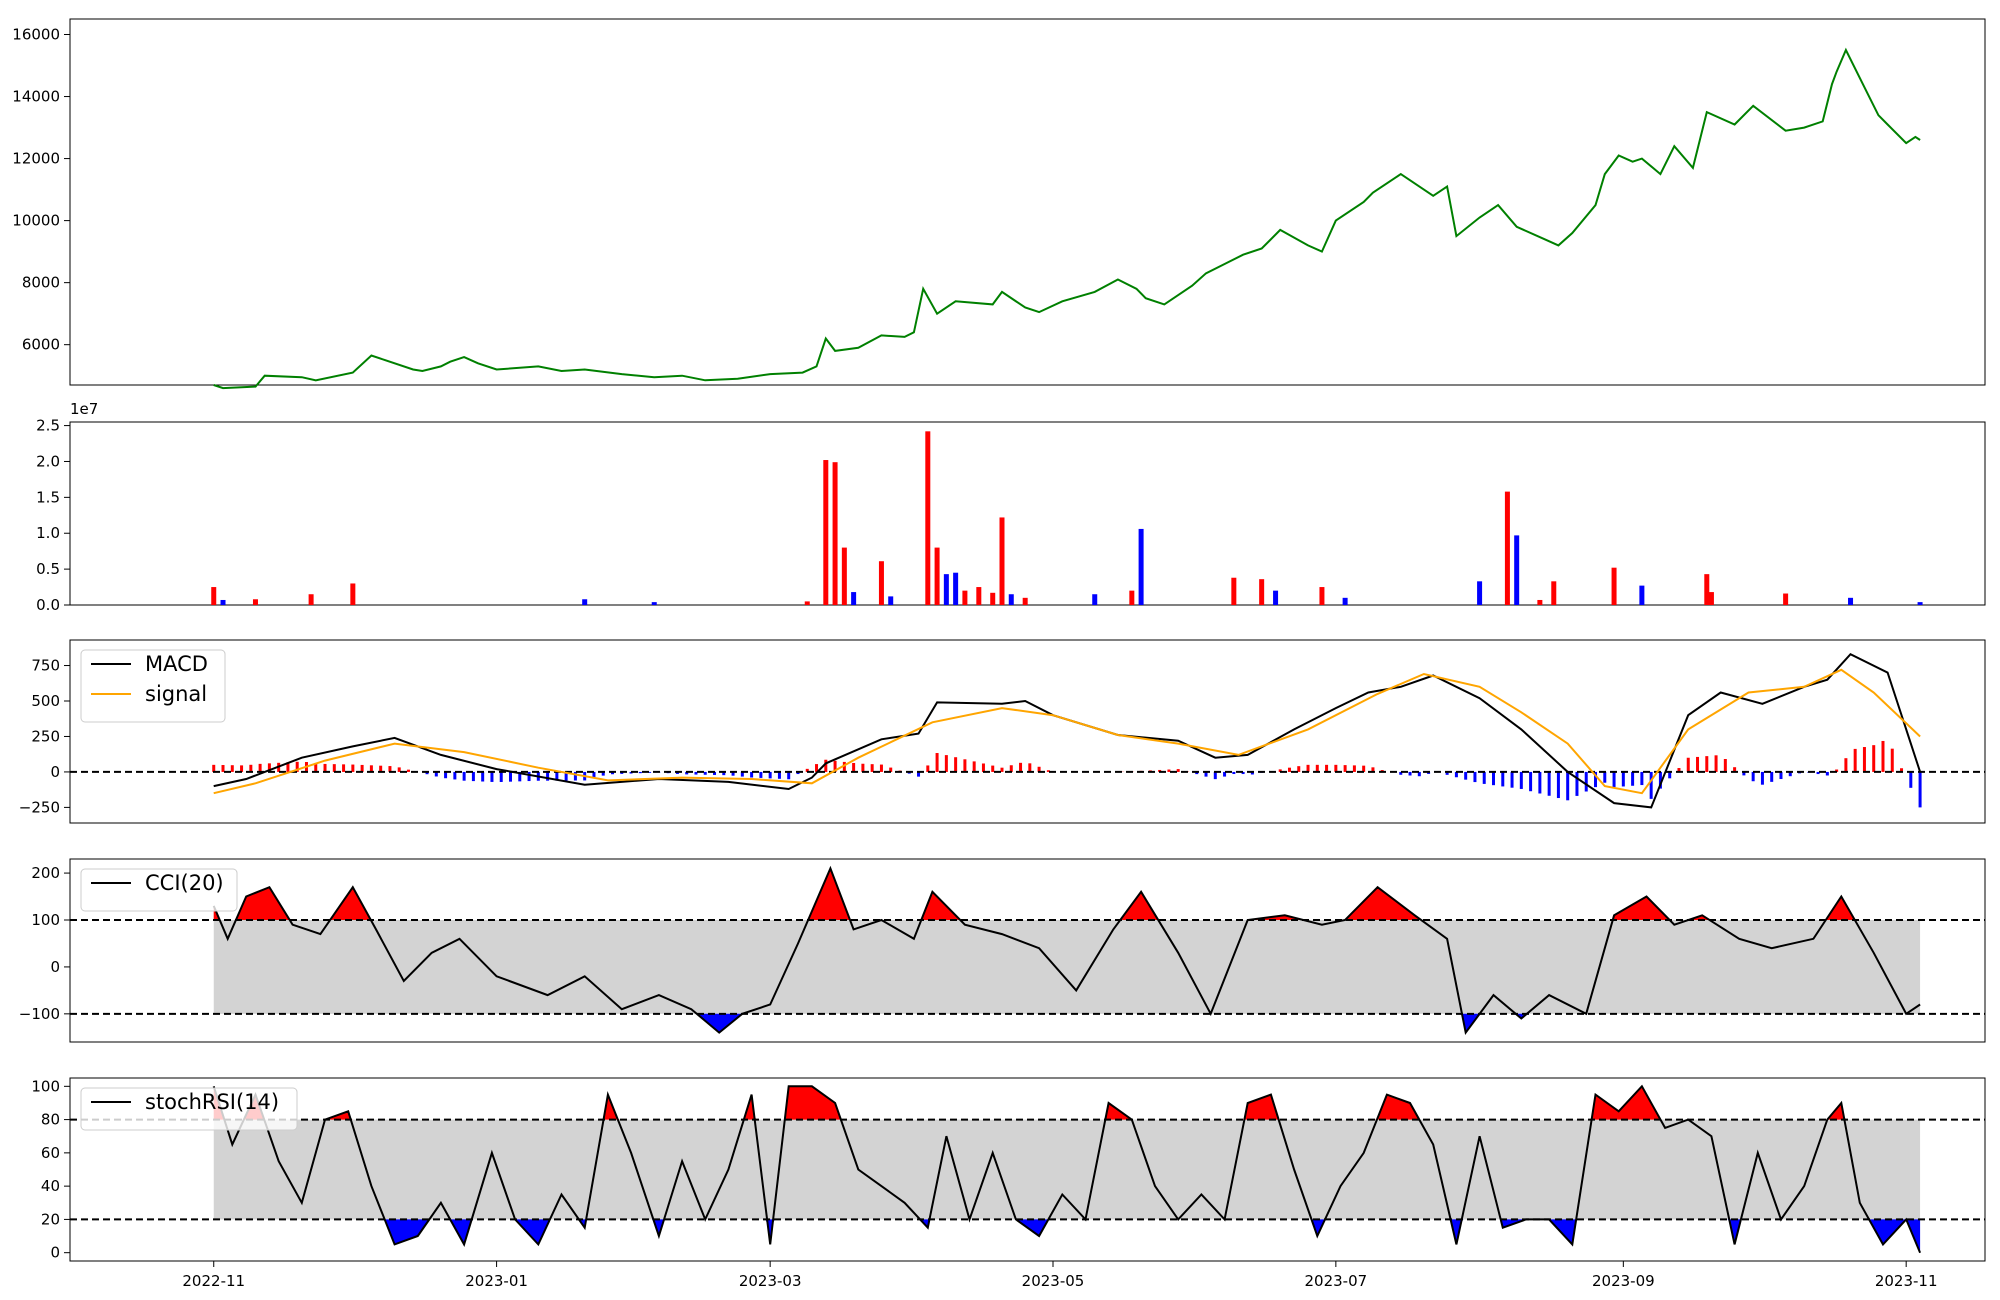  What do you see at coordinates (45, 736) in the screenshot?
I see `macd-ytick-label: 250` at bounding box center [45, 736].